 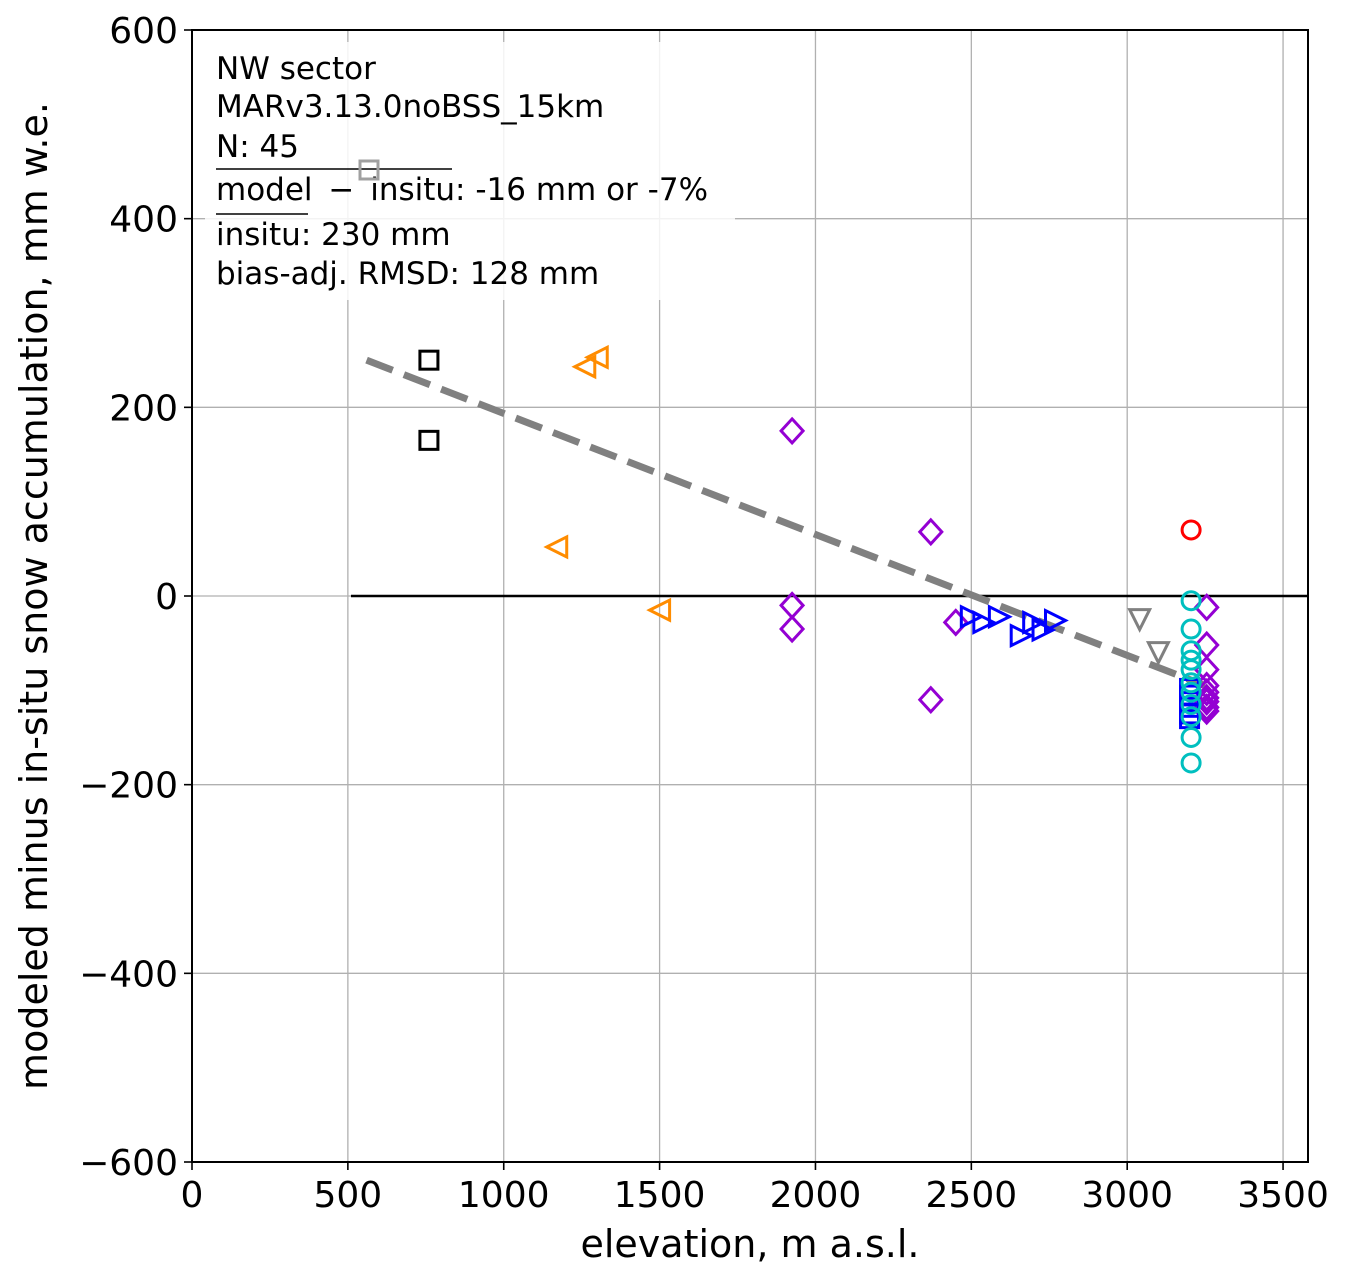 What do you see at coordinates (128, 974) in the screenshot?
I see `y-tick-label: −400` at bounding box center [128, 974].